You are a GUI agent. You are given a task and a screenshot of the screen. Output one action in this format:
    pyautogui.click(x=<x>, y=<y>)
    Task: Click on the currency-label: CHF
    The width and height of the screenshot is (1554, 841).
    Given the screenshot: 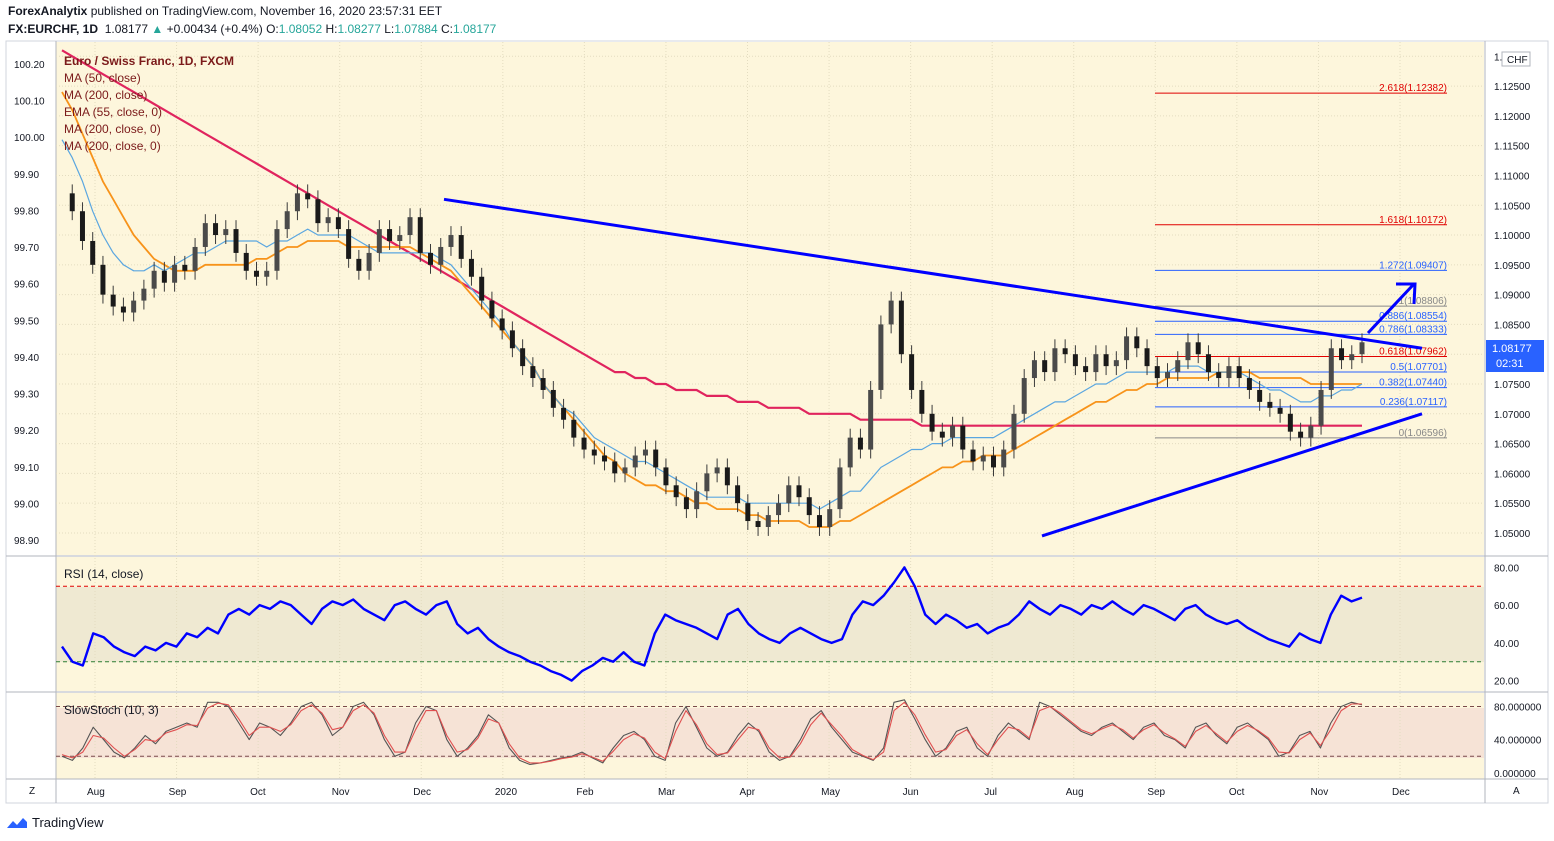 What is the action you would take?
    pyautogui.click(x=1517, y=60)
    